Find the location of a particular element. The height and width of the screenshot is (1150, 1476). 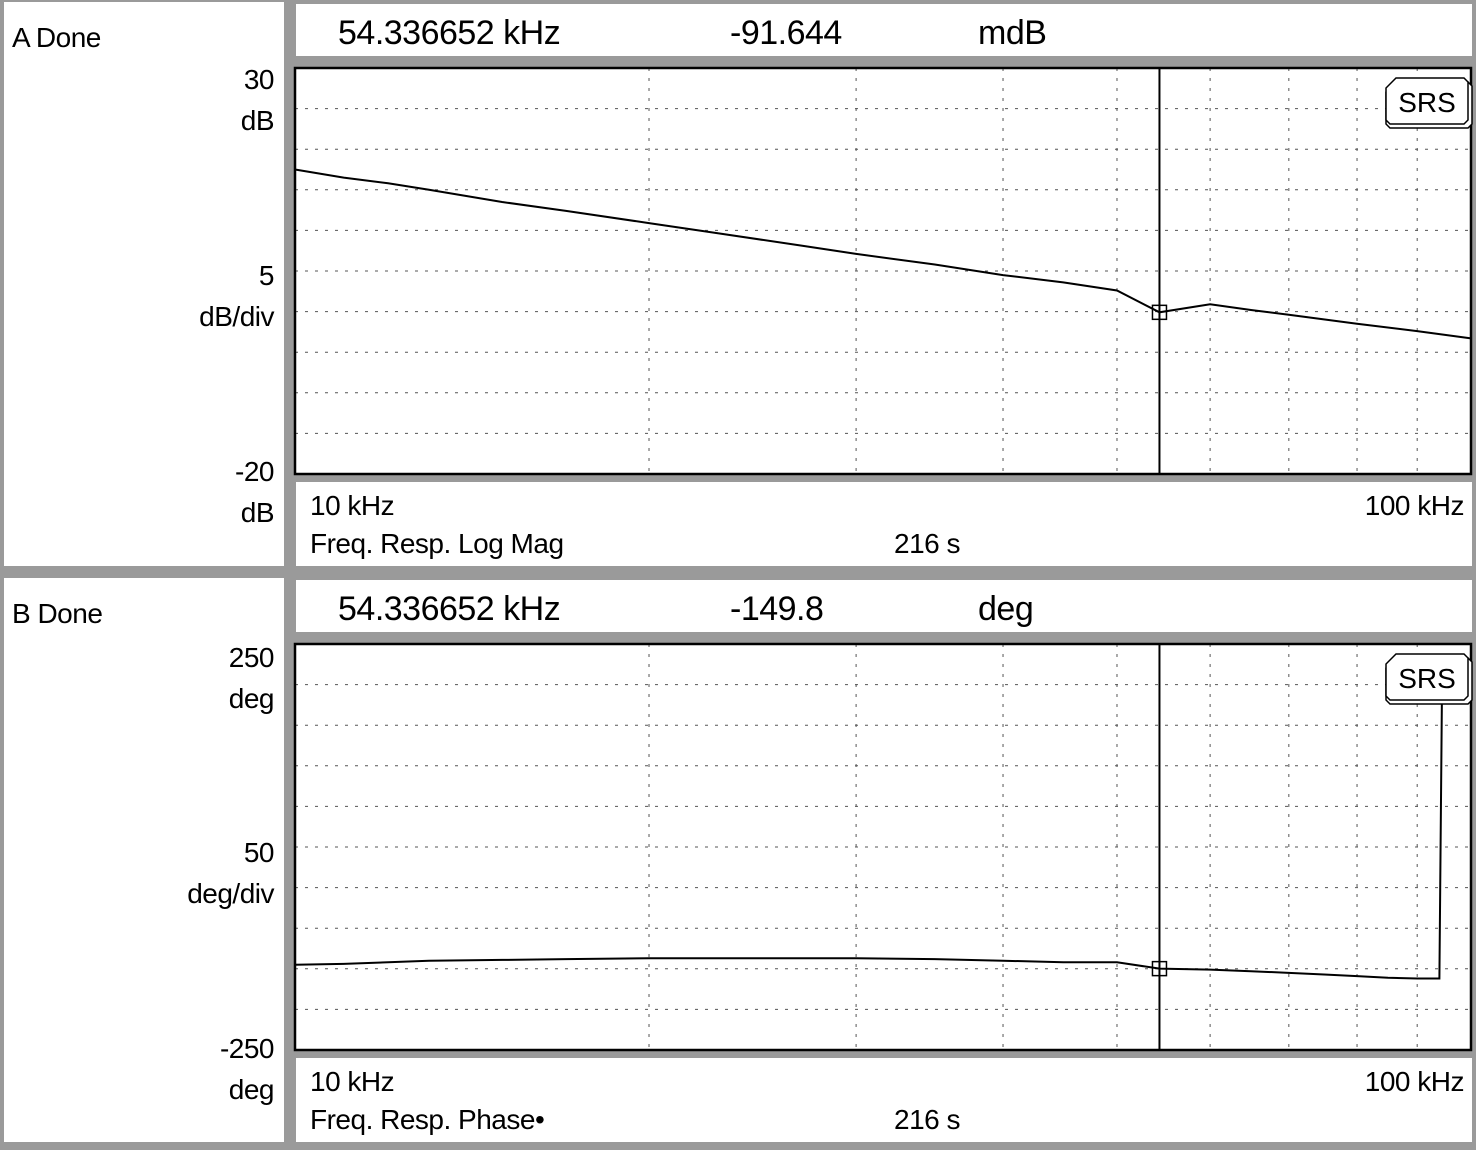

pane-b-y-mid-unit: deg/div is located at coordinates (230, 893).